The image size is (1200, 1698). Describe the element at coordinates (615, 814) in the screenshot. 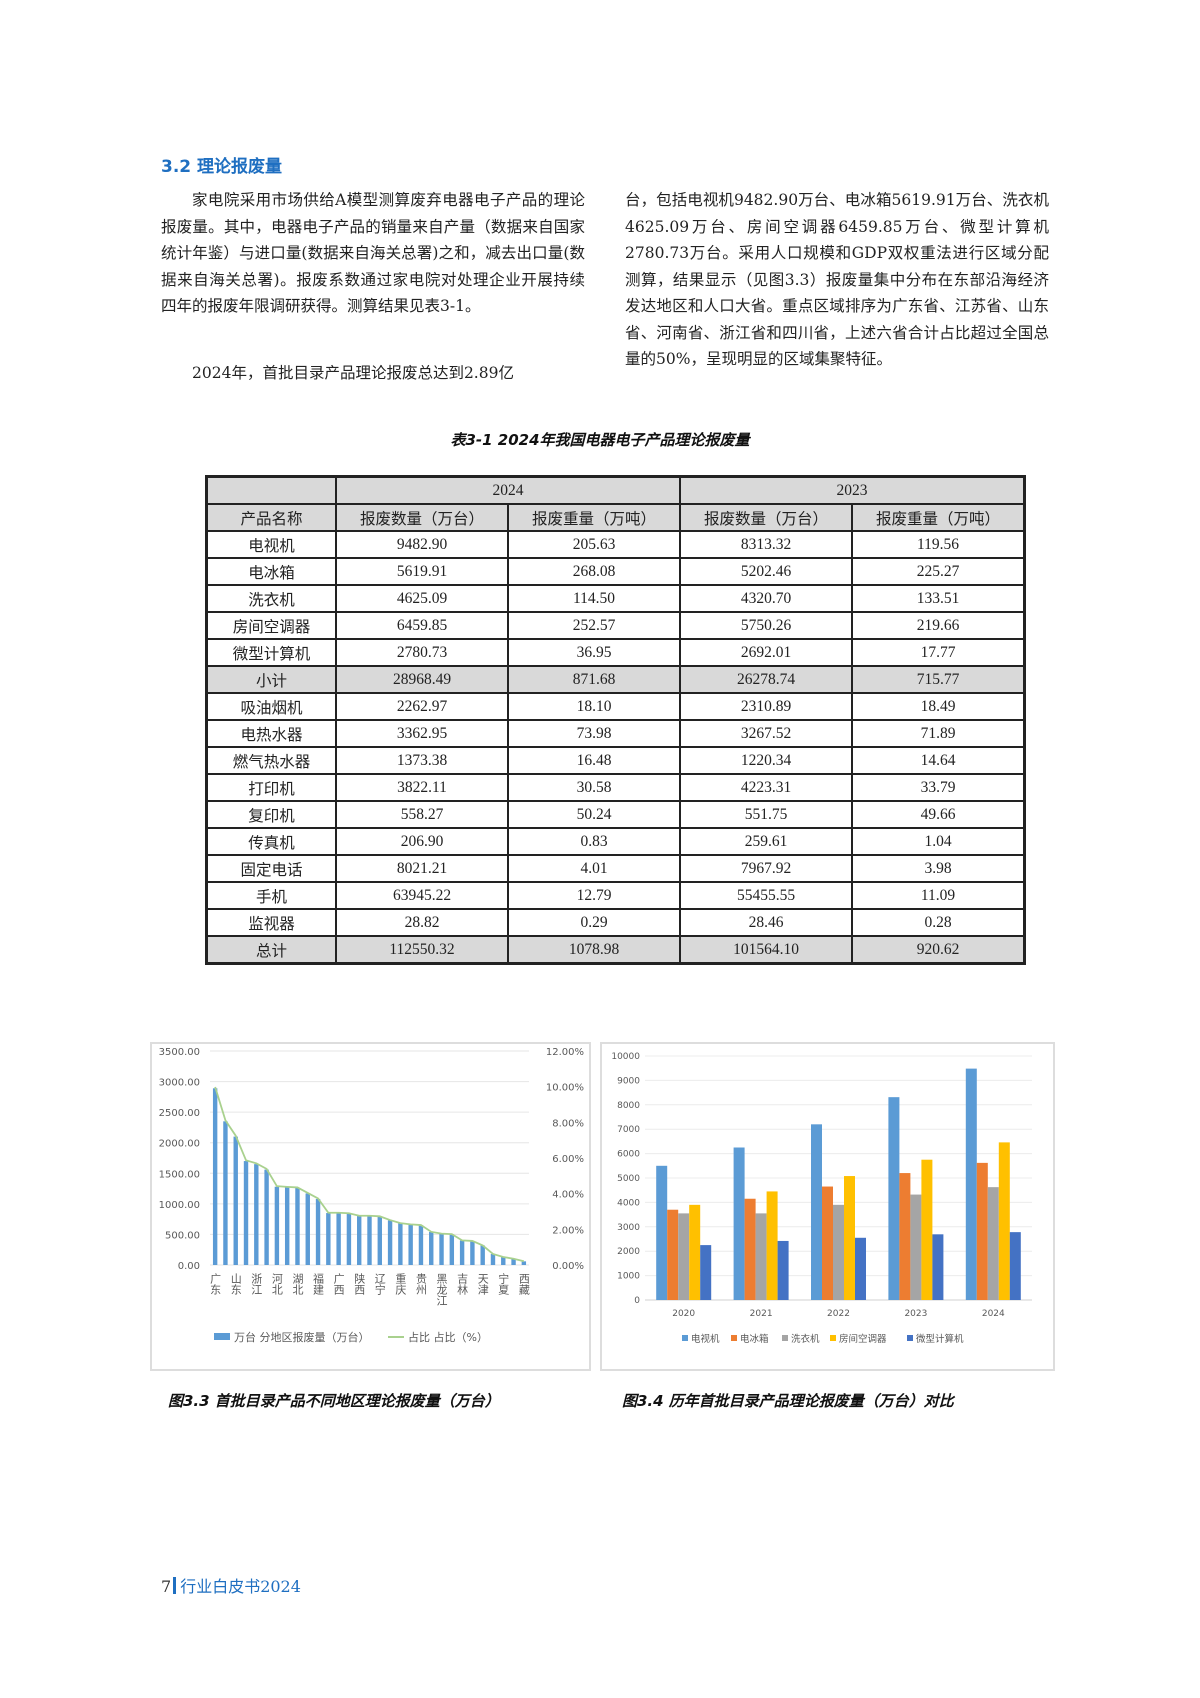

I see `table-row: 复印机 558.27 50.24 551.75 49.66` at that location.